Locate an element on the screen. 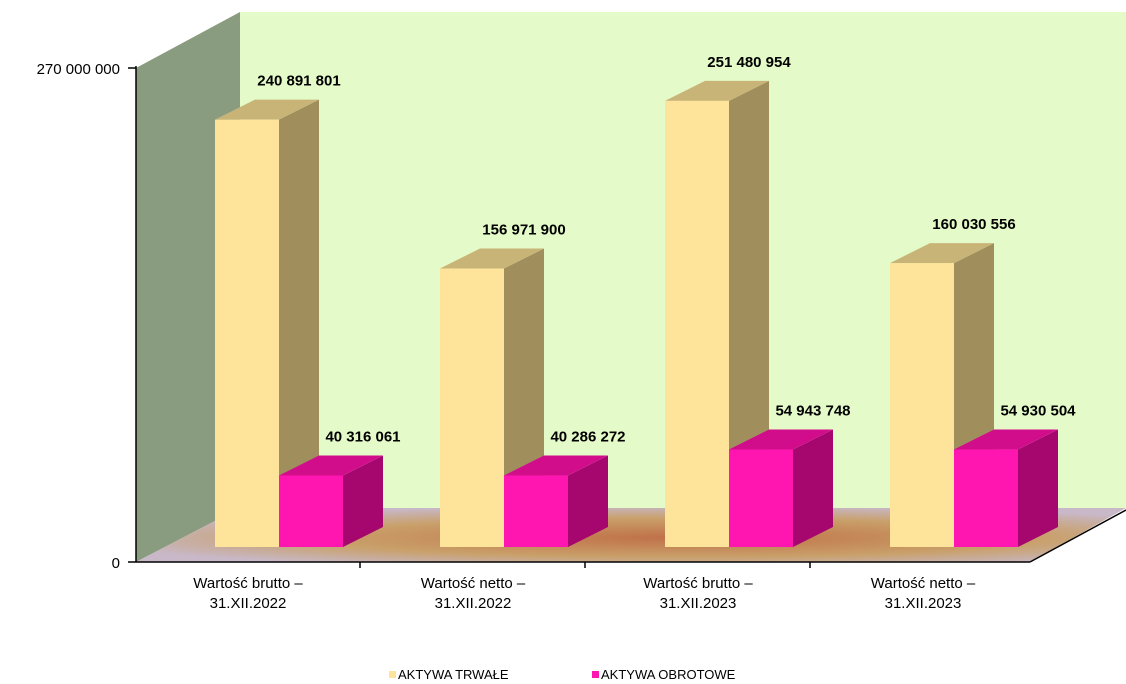  y-tick-label-zero: 0 is located at coordinates (116, 563).